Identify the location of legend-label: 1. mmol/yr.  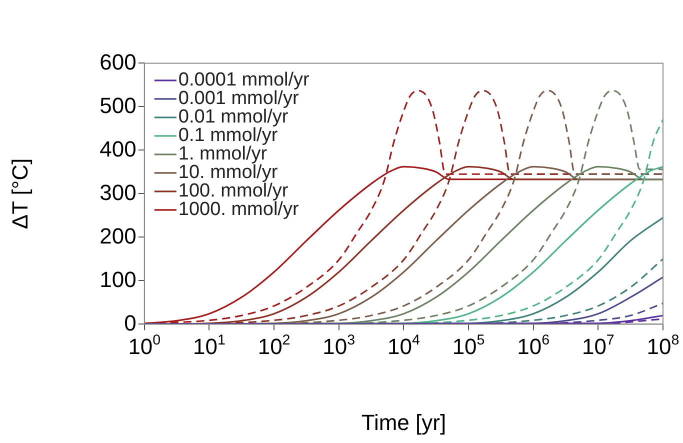
(223, 154).